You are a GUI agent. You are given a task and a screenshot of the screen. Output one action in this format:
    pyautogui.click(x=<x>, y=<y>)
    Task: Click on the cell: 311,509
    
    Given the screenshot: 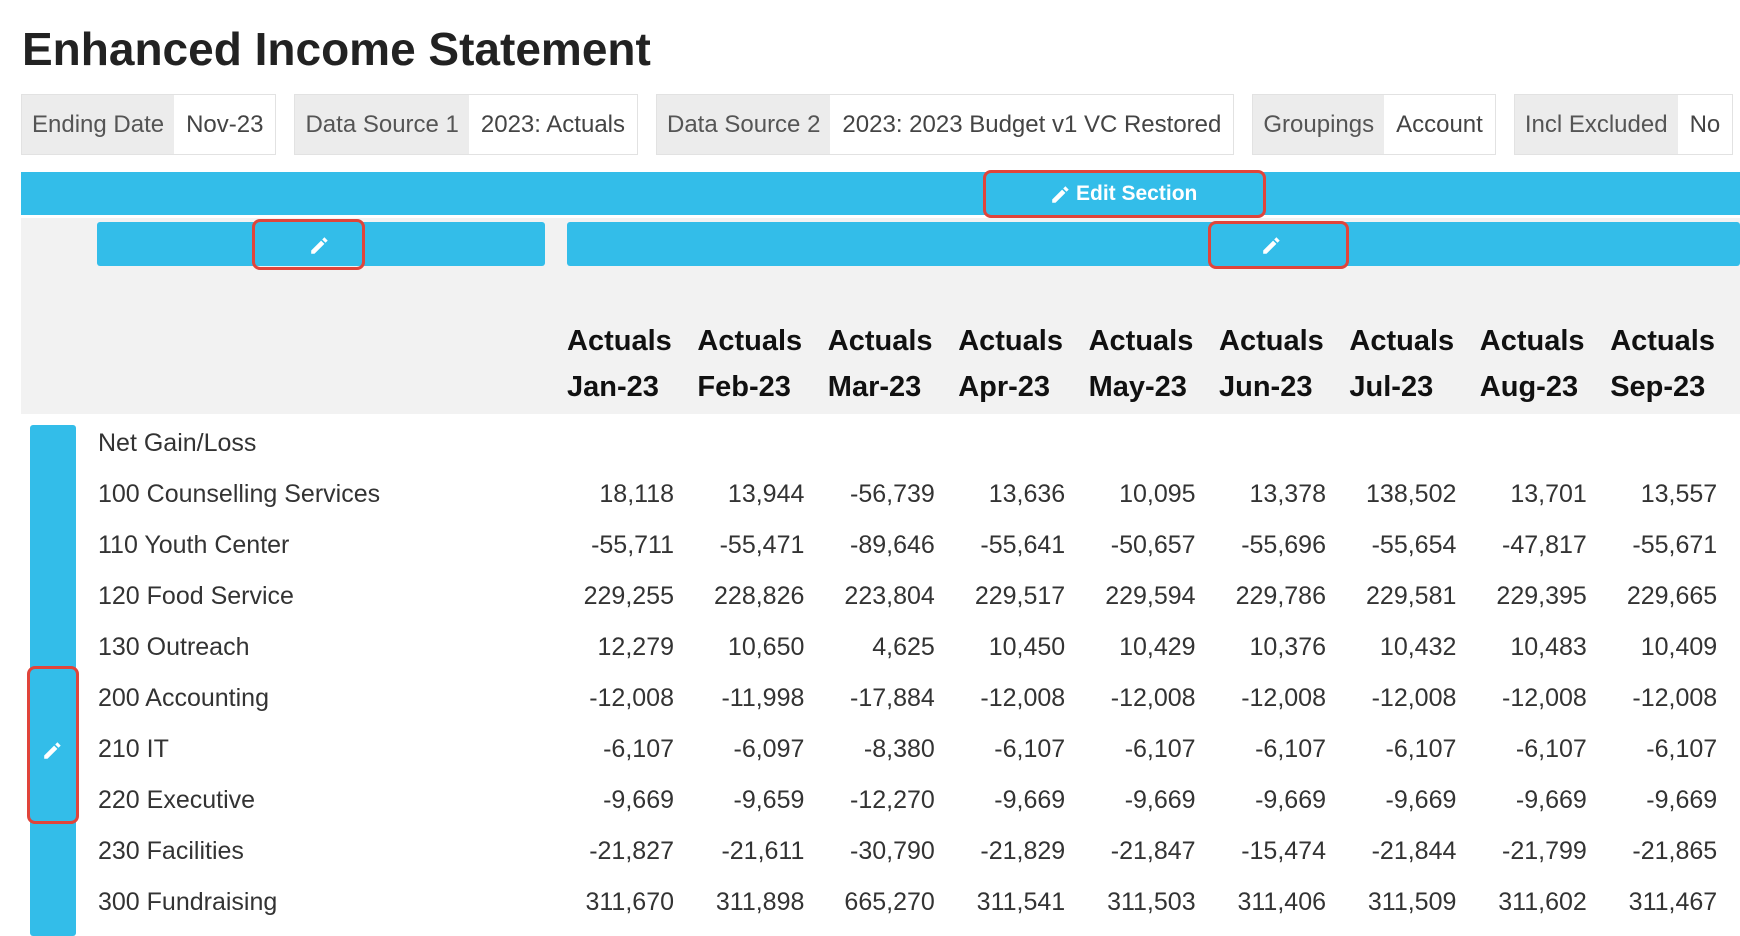 What is the action you would take?
    pyautogui.click(x=1412, y=902)
    